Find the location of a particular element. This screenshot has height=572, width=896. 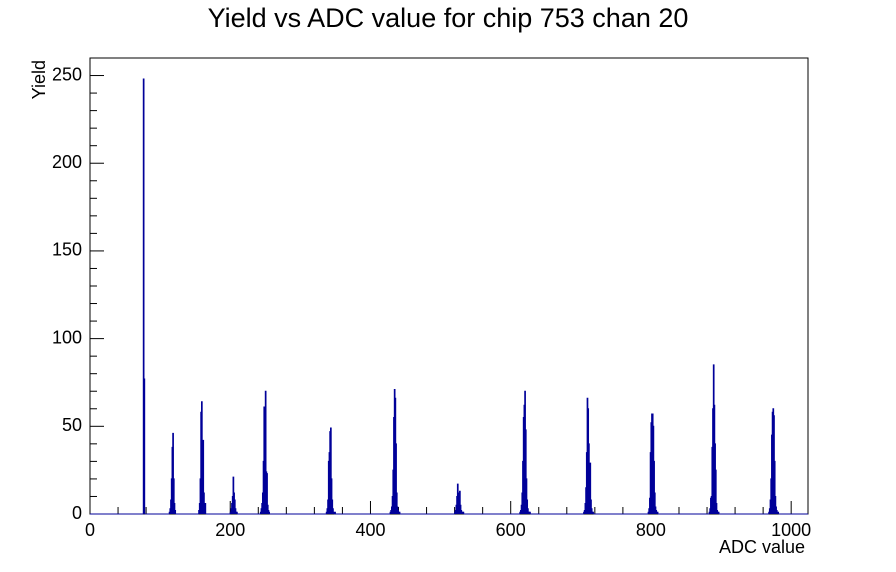

y-axis-label: Yield is located at coordinates (39, 79).